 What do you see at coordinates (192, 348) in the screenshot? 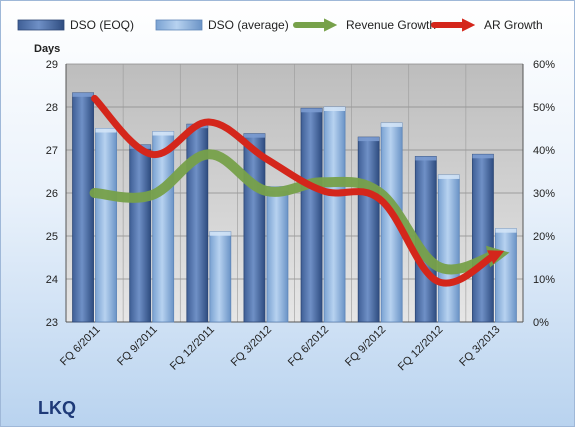
I see `x-tick-label: FQ 12/2011` at bounding box center [192, 348].